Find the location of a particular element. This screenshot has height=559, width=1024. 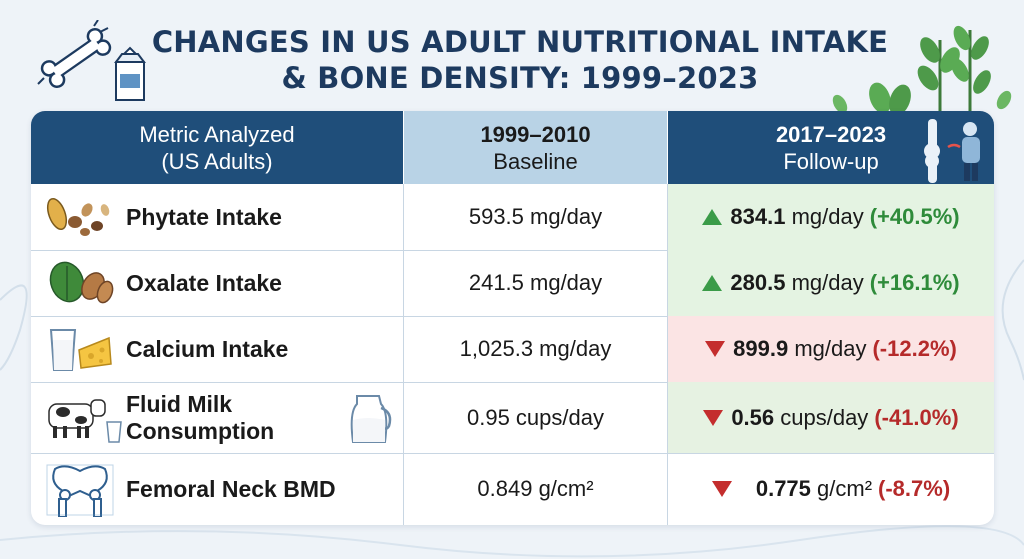

milk-carton-icon is located at coordinates (130, 73).